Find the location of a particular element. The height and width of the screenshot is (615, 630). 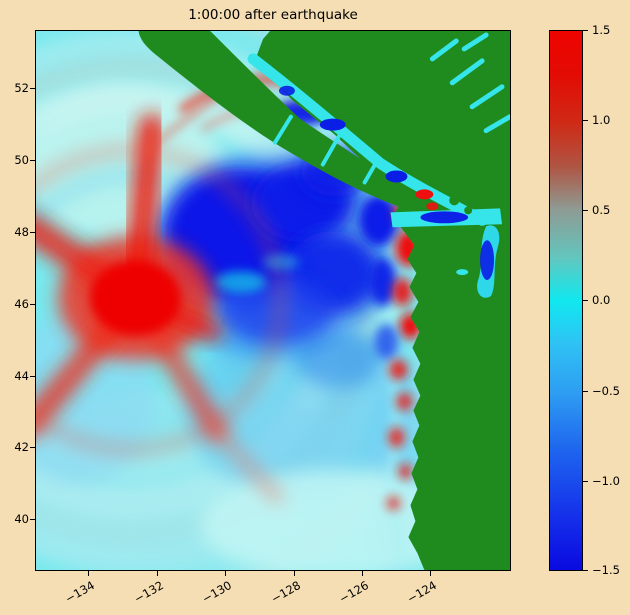

bc-fjords is located at coordinates (469, 83).